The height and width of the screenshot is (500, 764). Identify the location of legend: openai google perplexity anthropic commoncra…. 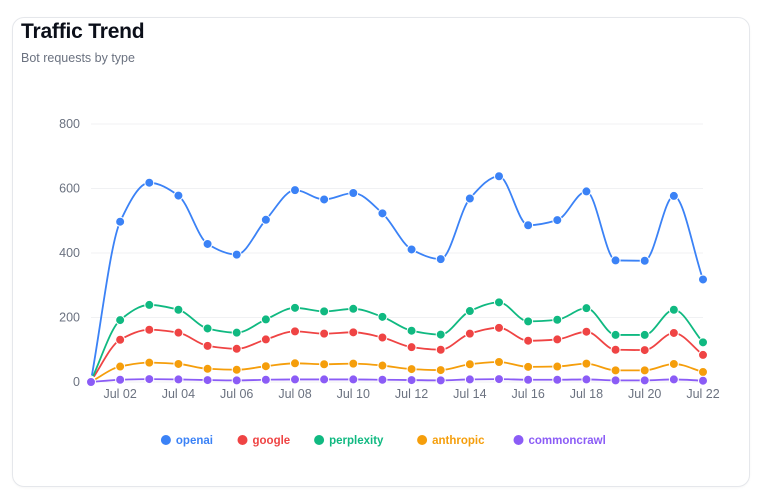
(383, 441).